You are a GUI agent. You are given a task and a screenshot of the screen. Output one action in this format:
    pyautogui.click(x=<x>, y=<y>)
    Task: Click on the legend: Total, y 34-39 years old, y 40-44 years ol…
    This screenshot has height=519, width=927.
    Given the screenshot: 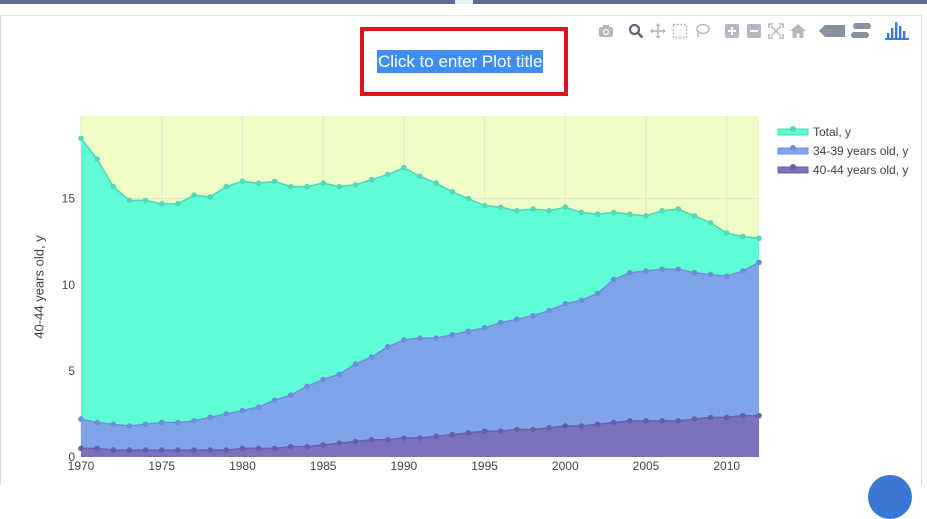 What is the action you would take?
    pyautogui.click(x=842, y=151)
    